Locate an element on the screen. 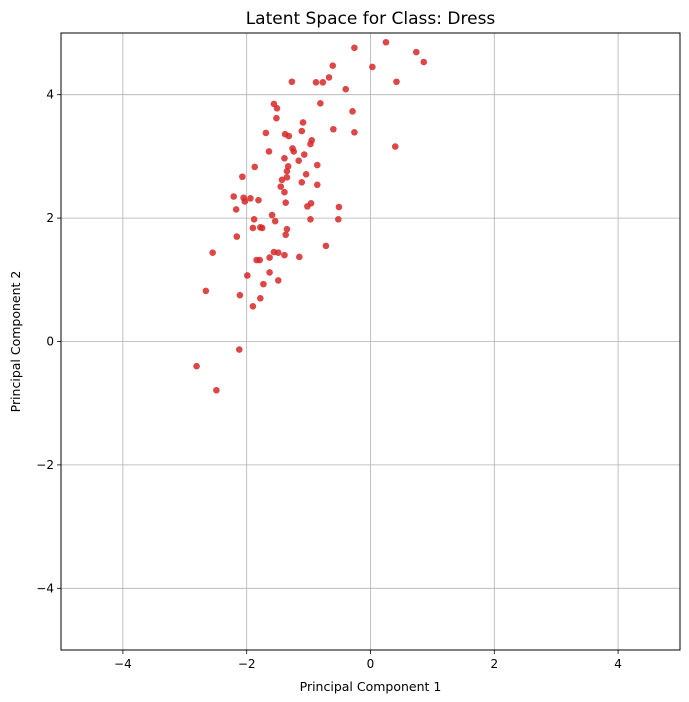  y-tick-label: −4 is located at coordinates (45, 588).